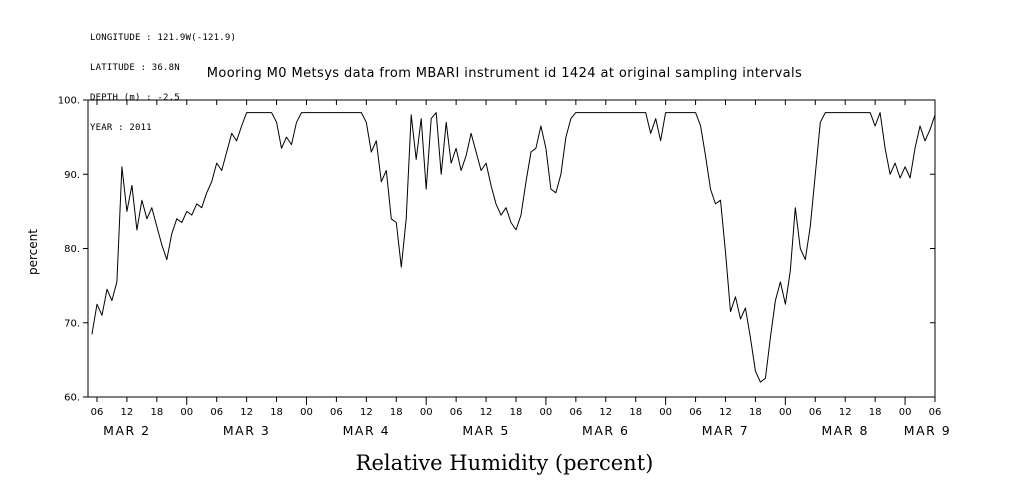 The height and width of the screenshot is (504, 1009). I want to click on y-tick-label: 60., so click(72, 398).